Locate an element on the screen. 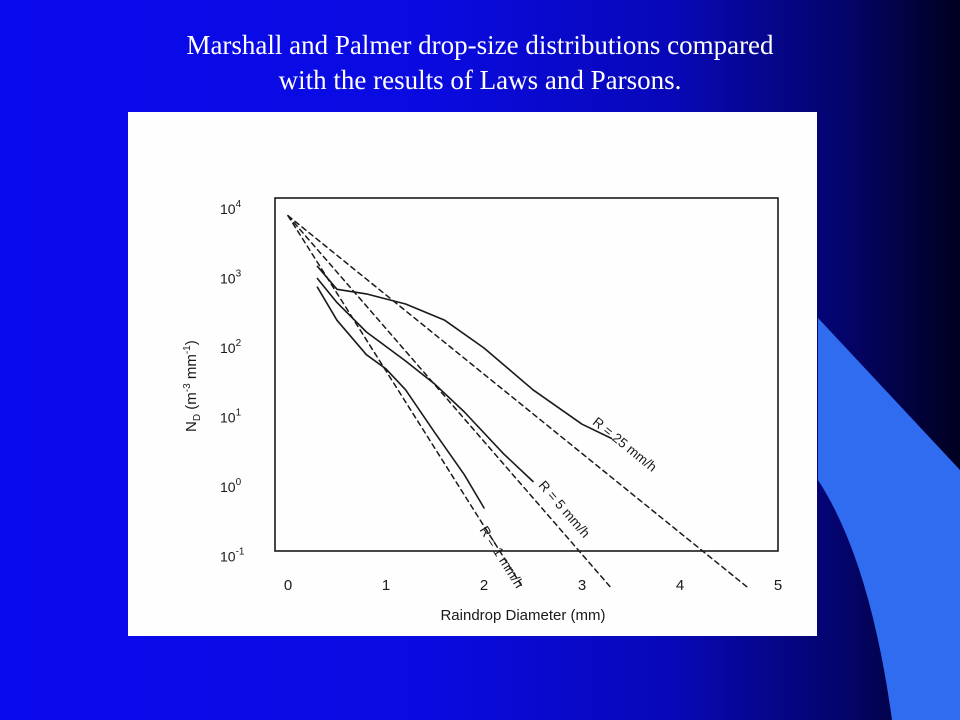 This screenshot has height=720, width=960. x-tick-label: 3 is located at coordinates (582, 585).